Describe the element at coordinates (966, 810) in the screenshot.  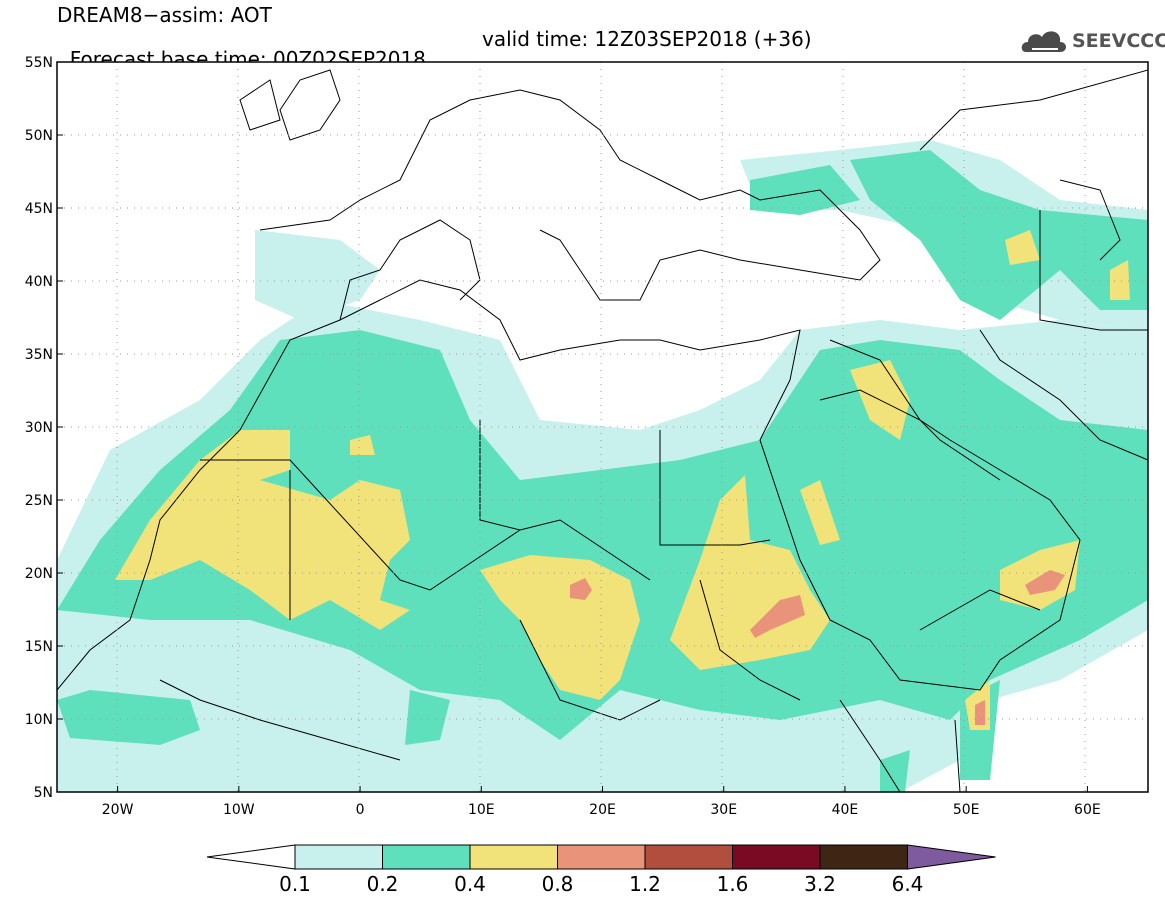
I see `lon-tick-label: 50E` at that location.